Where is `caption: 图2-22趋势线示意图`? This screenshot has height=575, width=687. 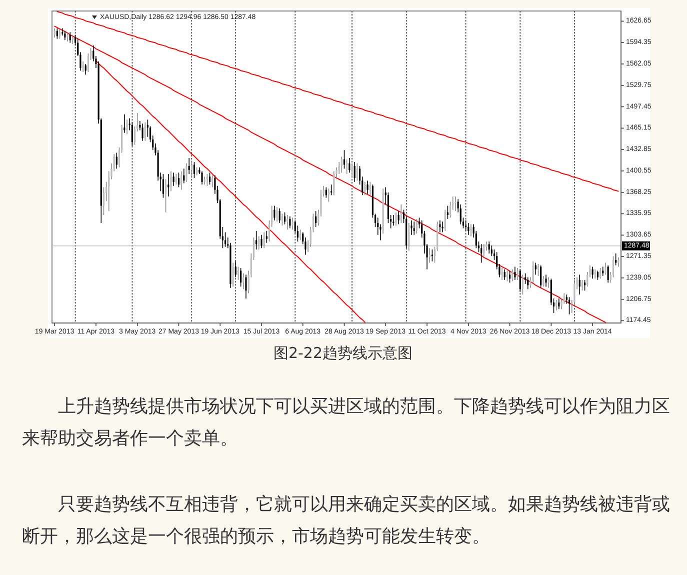 caption: 图2-22趋势线示意图 is located at coordinates (343, 353).